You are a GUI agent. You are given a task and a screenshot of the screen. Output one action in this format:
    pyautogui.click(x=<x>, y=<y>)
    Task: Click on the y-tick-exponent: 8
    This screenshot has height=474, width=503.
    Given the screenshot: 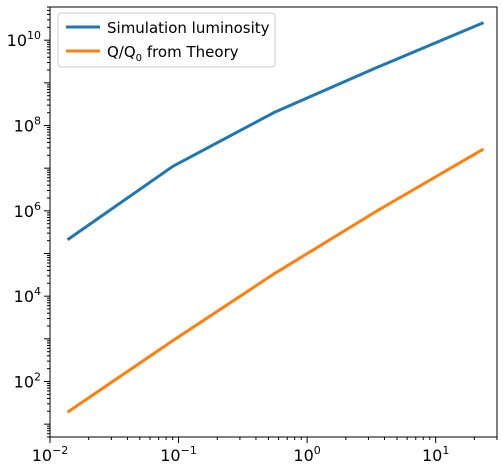 What is the action you would take?
    pyautogui.click(x=37, y=121)
    